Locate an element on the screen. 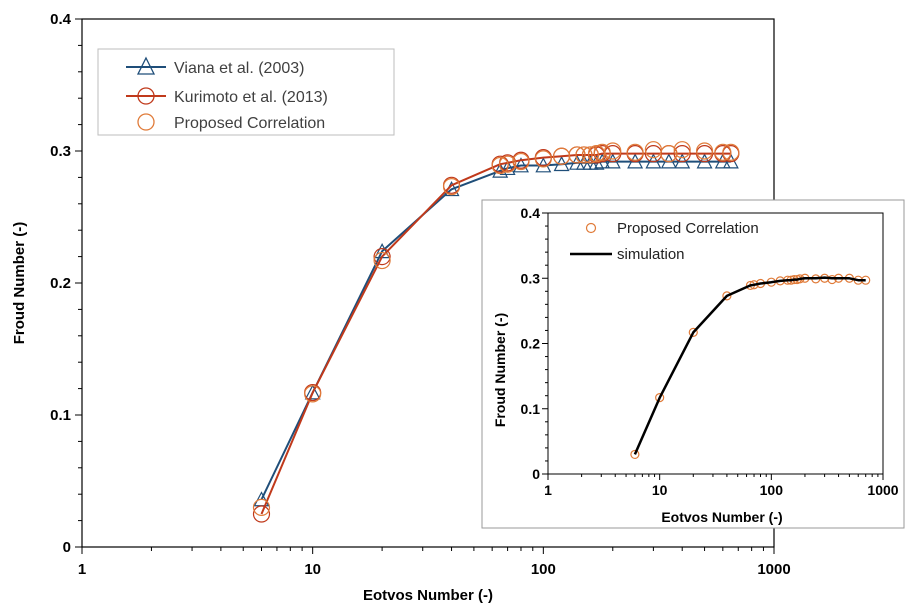 The image size is (908, 608). main-legend-box is located at coordinates (246, 92).